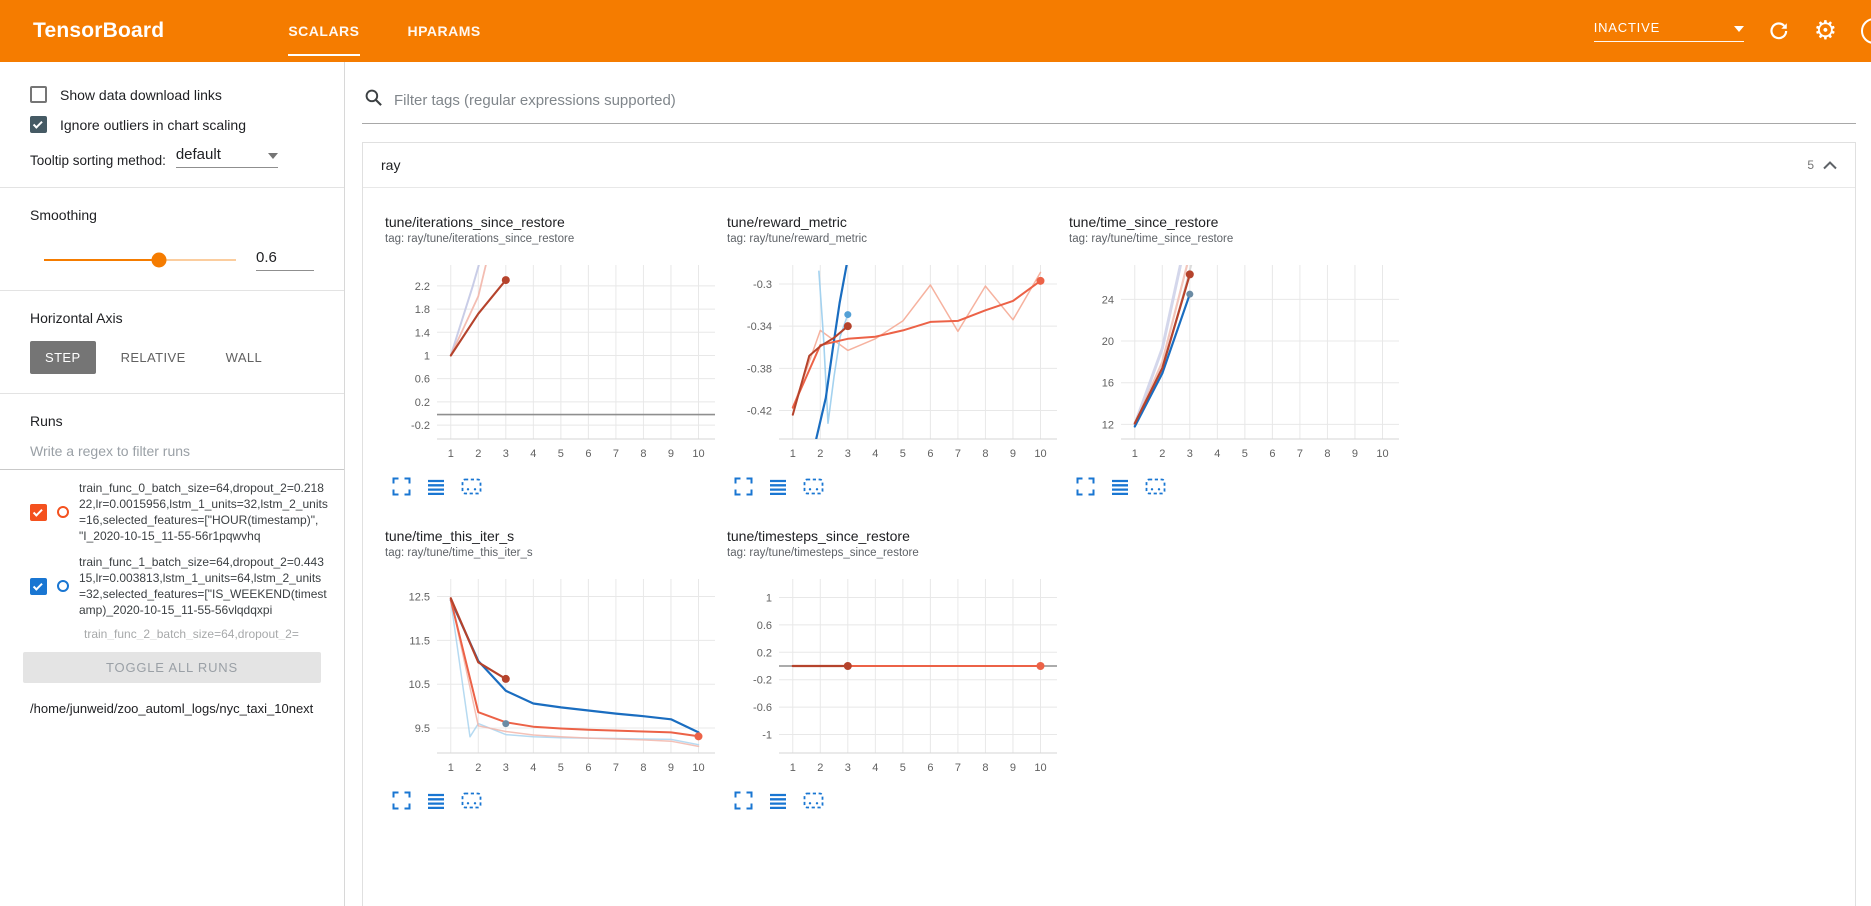 The width and height of the screenshot is (1871, 906). What do you see at coordinates (244, 357) in the screenshot?
I see `axis-wall-button: WALL` at bounding box center [244, 357].